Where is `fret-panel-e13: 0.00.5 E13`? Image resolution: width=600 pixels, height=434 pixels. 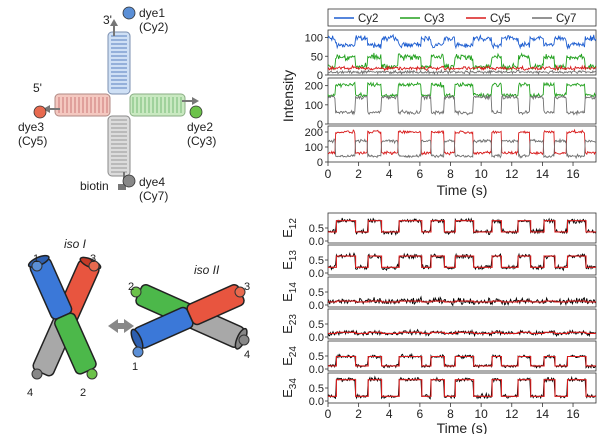
fret-panel-e13: 0.00.5 E13 is located at coordinates (438, 262).